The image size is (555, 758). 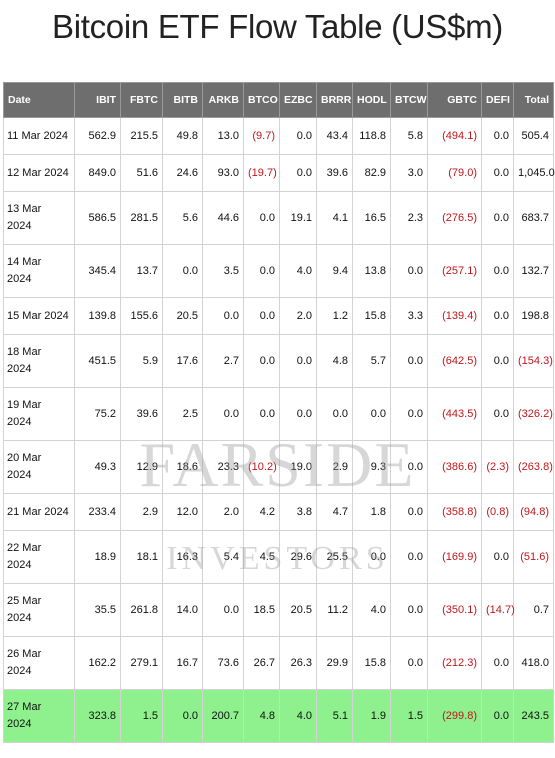 I want to click on column-header-fbtc: FBTC, so click(x=141, y=100).